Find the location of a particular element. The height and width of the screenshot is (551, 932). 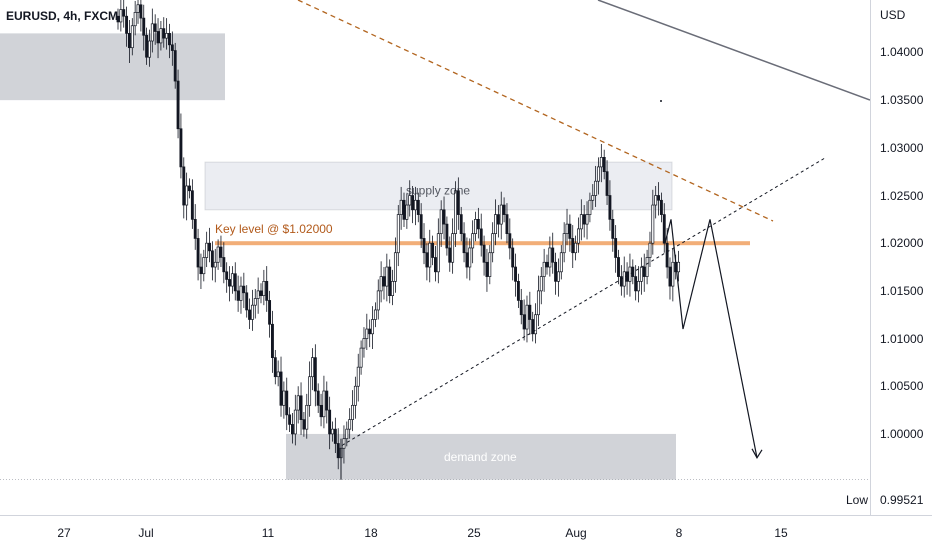

projection-path is located at coordinates (711, 338).